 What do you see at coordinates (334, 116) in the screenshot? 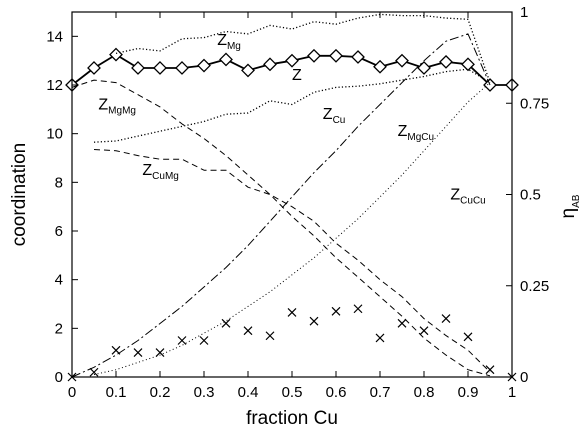
I see `annotation-label-3: ZCu` at bounding box center [334, 116].